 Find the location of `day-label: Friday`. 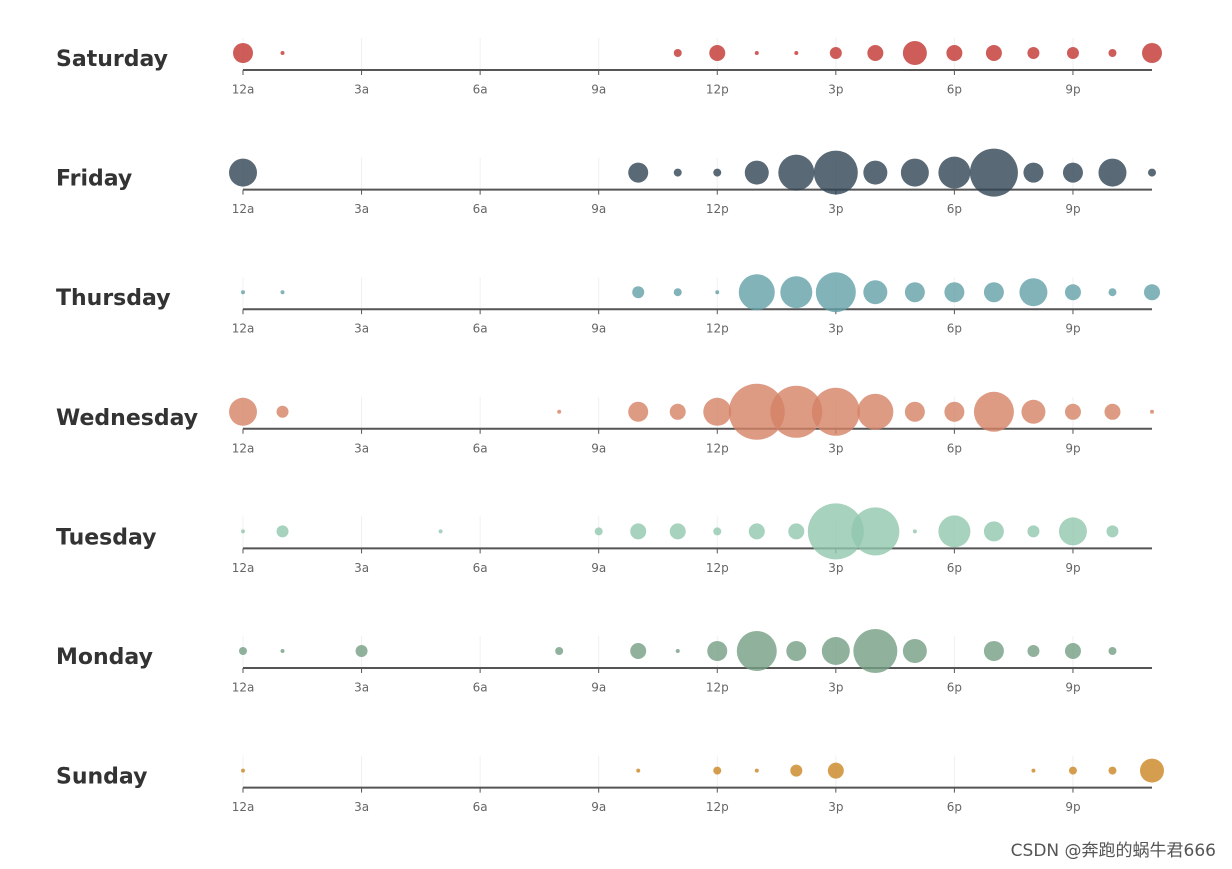

day-label: Friday is located at coordinates (94, 179).